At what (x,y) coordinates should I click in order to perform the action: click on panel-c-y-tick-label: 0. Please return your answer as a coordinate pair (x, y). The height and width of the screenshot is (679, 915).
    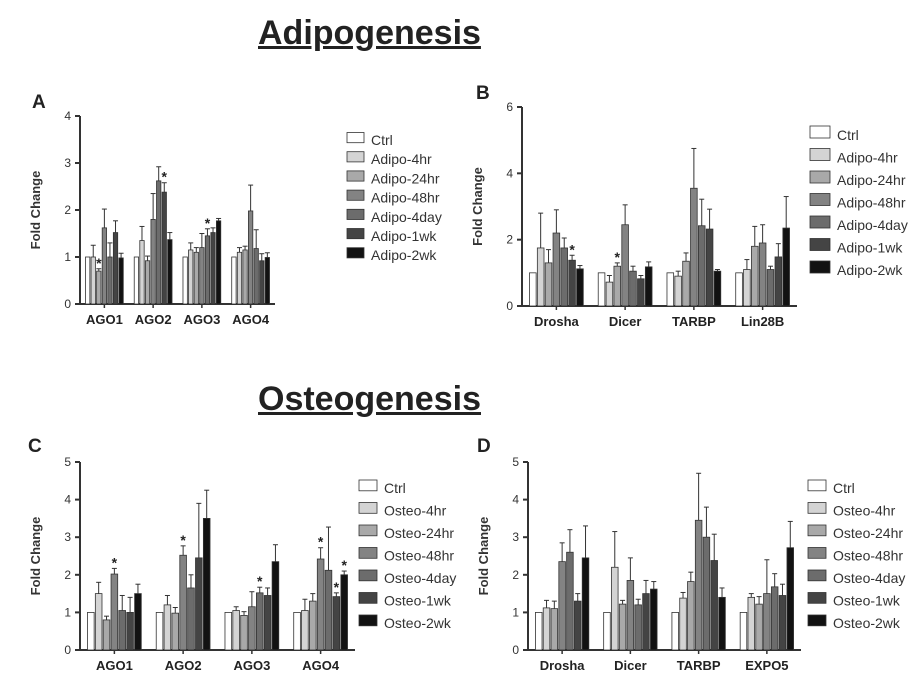
    Looking at the image, I should click on (67, 650).